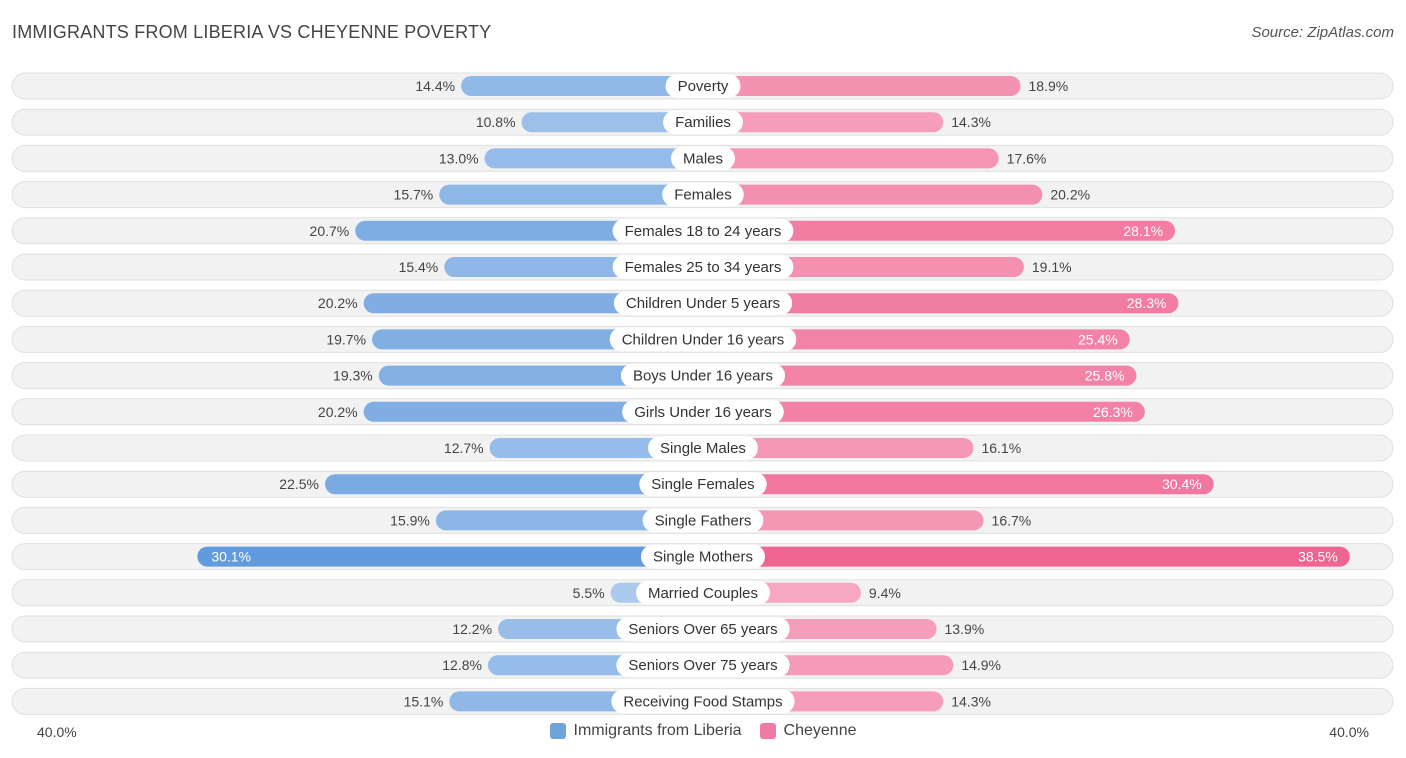  I want to click on chart-row: 12.7% 16.1% Single Males, so click(702, 448).